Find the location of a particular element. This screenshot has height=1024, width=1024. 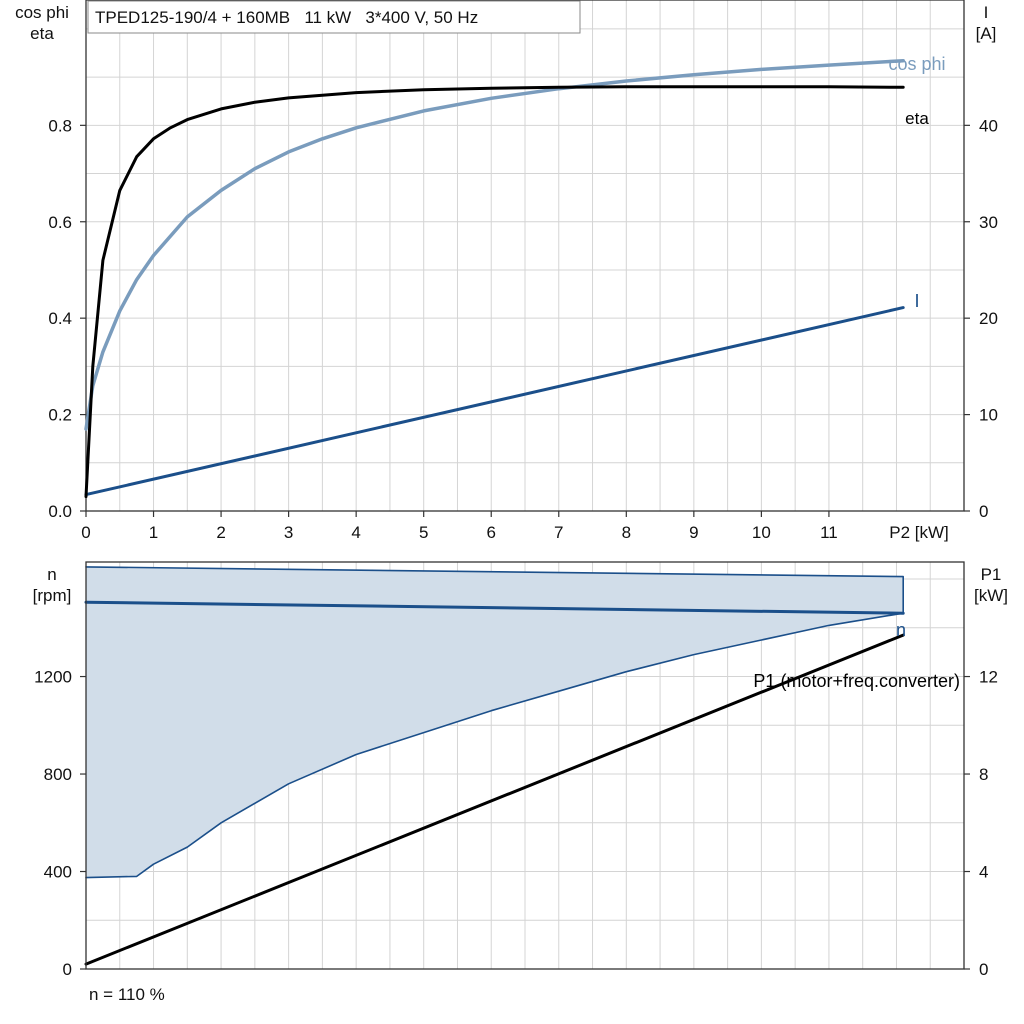

x-axis-label: P2 [kW] is located at coordinates (919, 532).